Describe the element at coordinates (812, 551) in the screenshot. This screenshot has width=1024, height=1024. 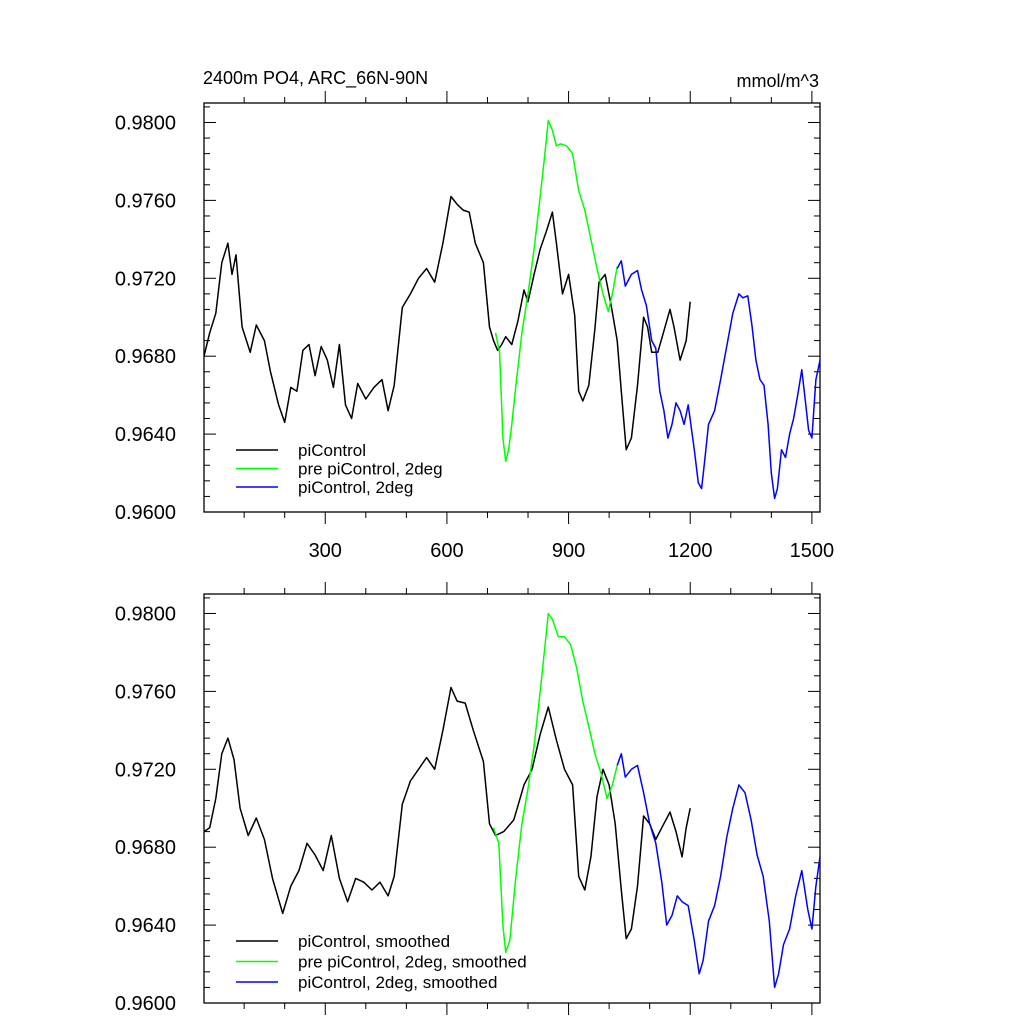
I see `top-x-tick-label: 1500` at that location.